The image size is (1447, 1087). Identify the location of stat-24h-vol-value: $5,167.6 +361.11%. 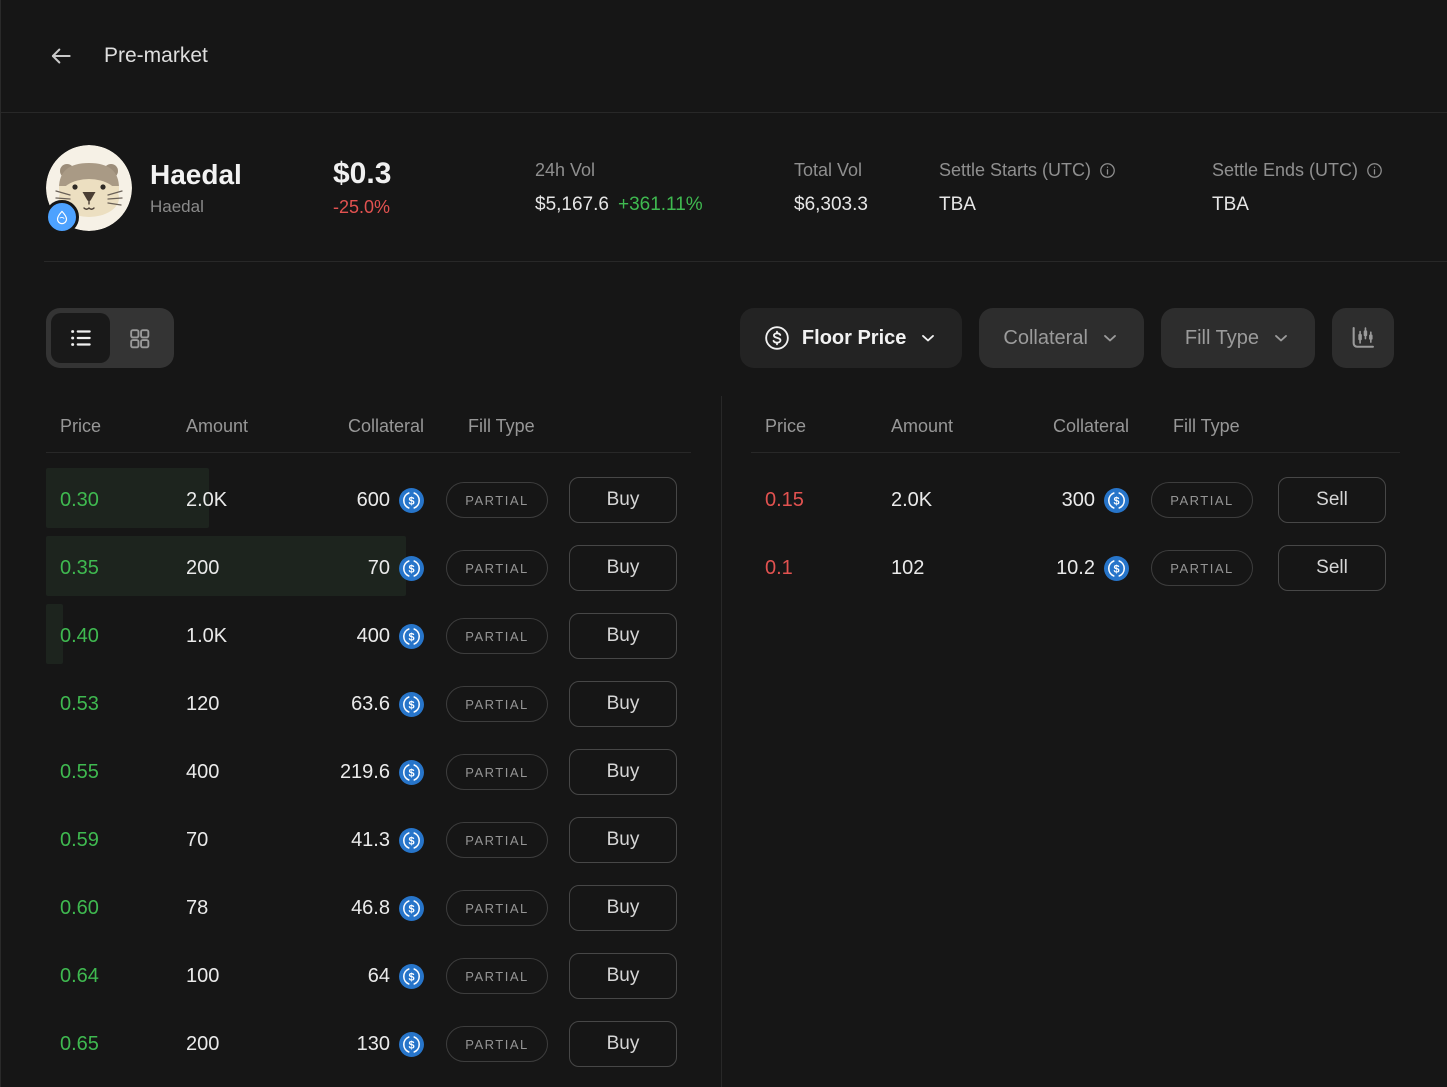
(664, 205).